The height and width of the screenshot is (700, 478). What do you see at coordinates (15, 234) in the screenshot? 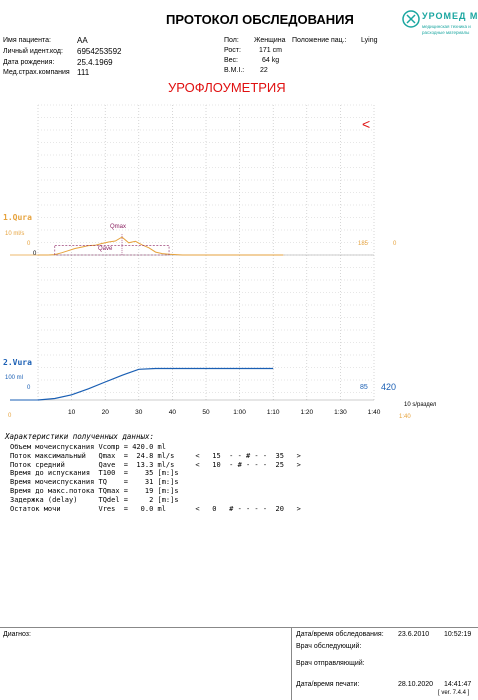
I see `flow-series-unit: 10 ml/s` at bounding box center [15, 234].